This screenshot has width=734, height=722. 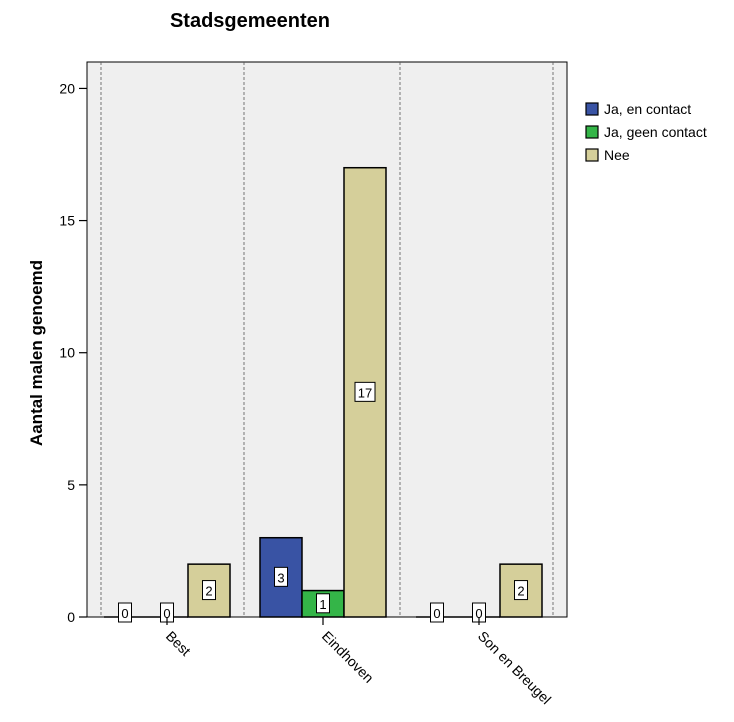 I want to click on x-tick-label: Eindhoven, so click(x=348, y=657).